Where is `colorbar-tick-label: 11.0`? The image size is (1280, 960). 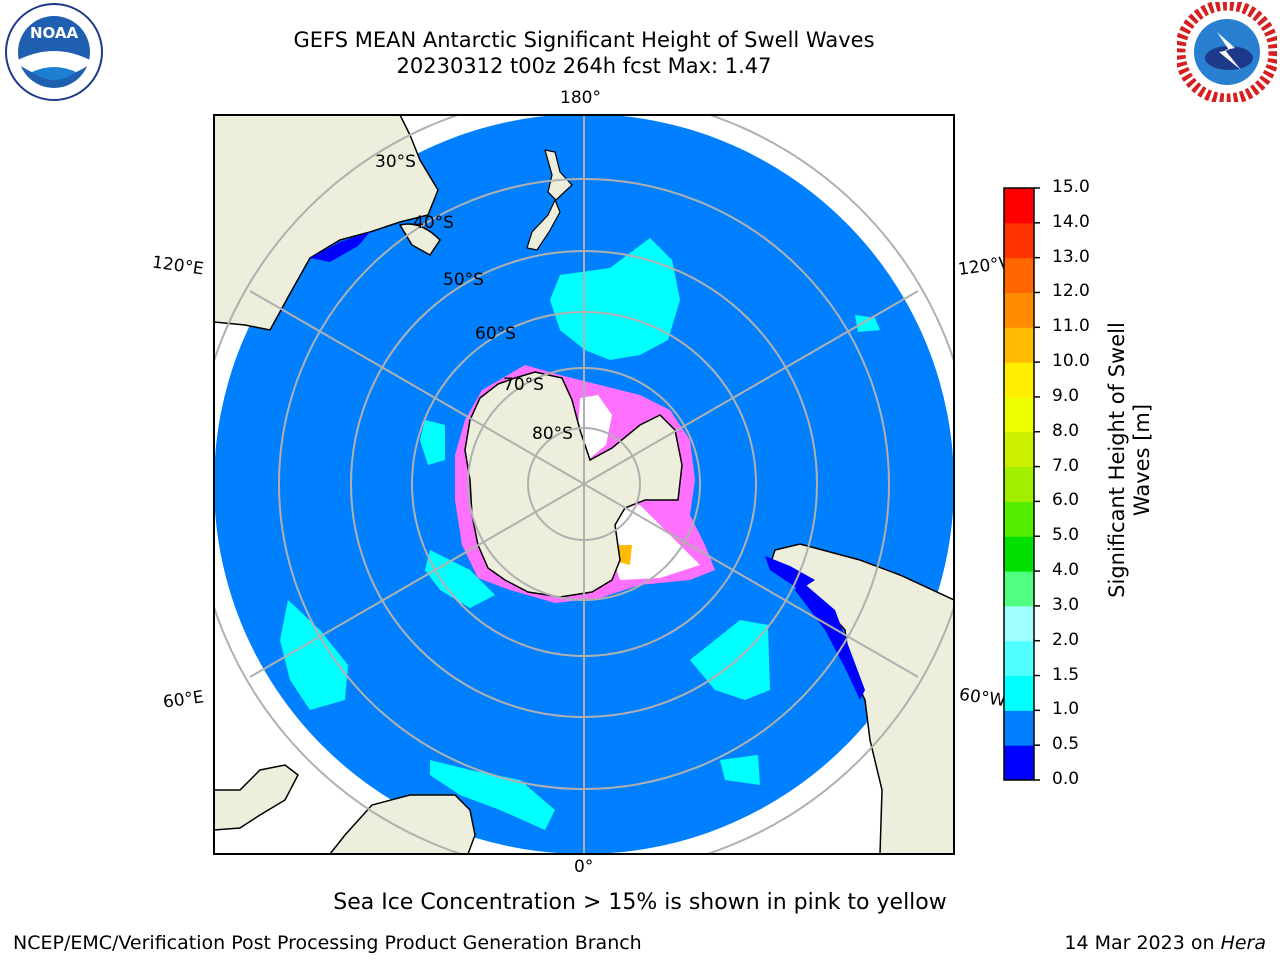
colorbar-tick-label: 11.0 is located at coordinates (1071, 326).